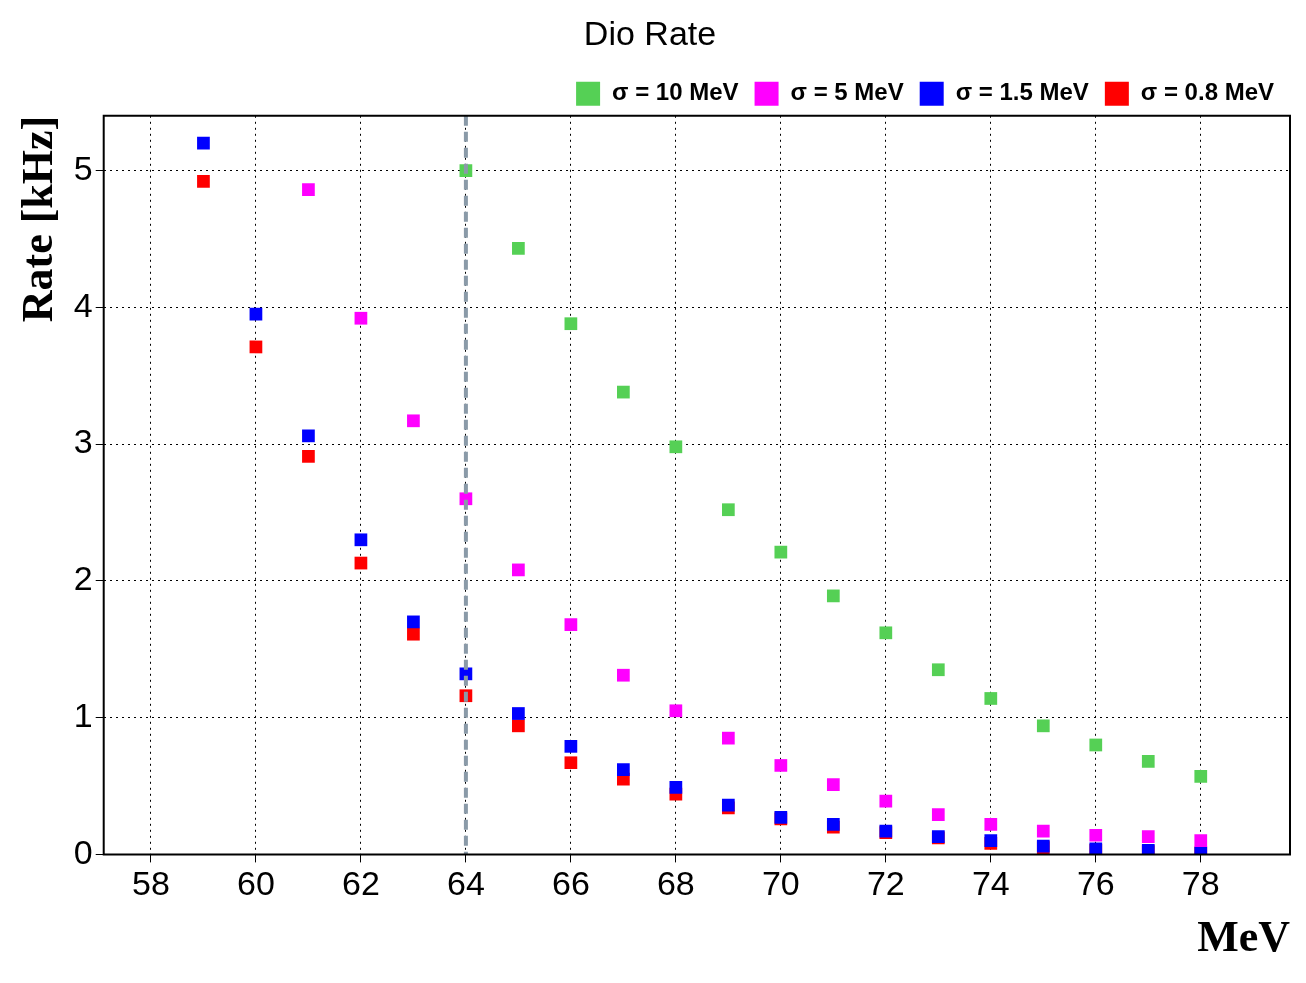  Describe the element at coordinates (83, 851) in the screenshot. I see `y-tick-label: 0` at that location.